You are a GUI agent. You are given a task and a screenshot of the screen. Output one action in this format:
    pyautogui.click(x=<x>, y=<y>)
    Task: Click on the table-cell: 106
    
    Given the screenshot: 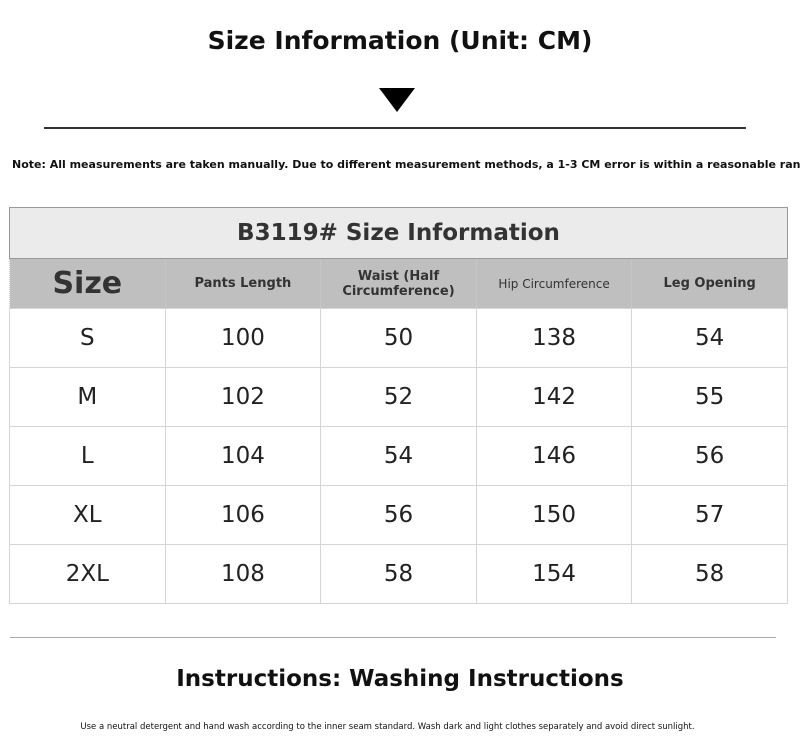 What is the action you would take?
    pyautogui.click(x=243, y=515)
    